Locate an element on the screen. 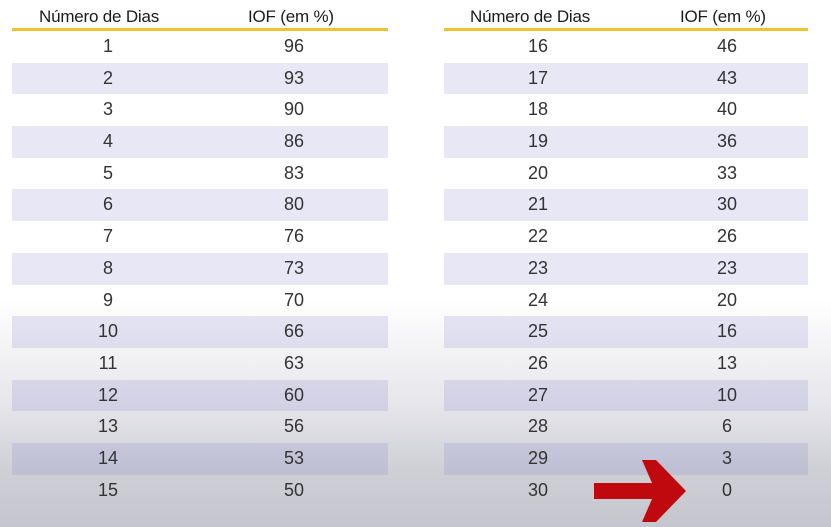  table-row: 14 53 is located at coordinates (200, 458).